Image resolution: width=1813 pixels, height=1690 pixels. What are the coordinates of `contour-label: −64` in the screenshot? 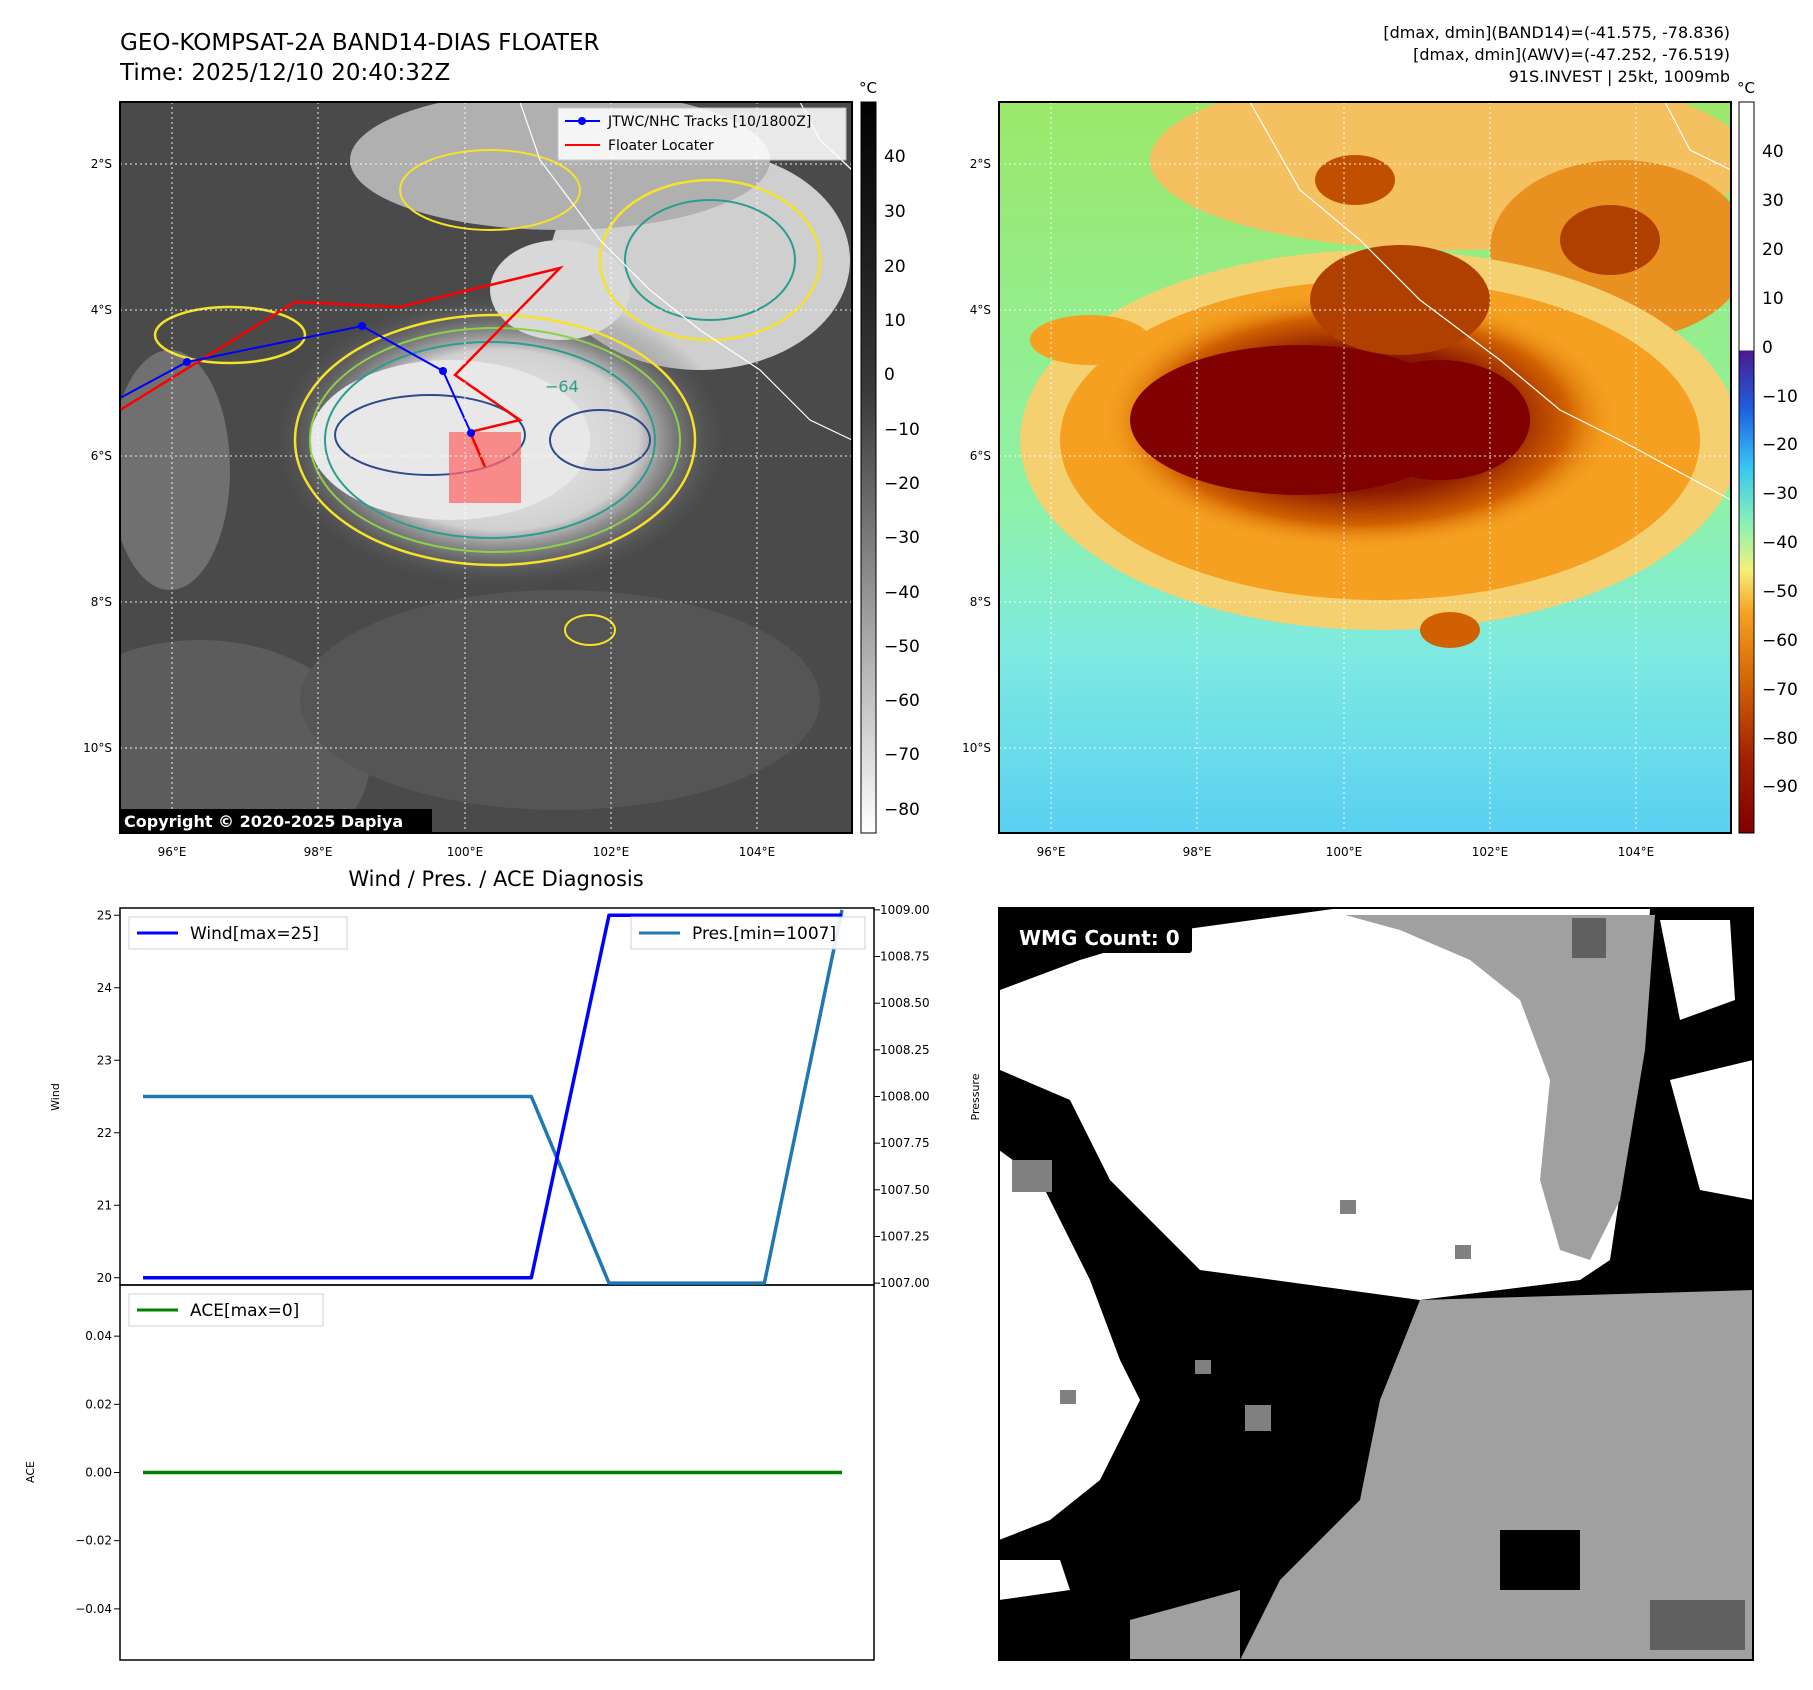 It's located at (562, 386).